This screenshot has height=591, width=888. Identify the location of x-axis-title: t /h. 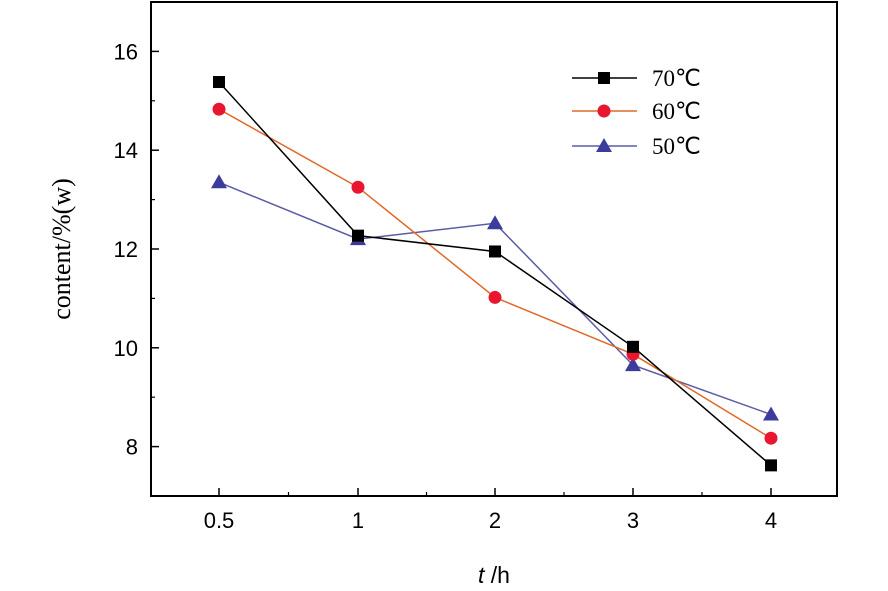
(494, 575).